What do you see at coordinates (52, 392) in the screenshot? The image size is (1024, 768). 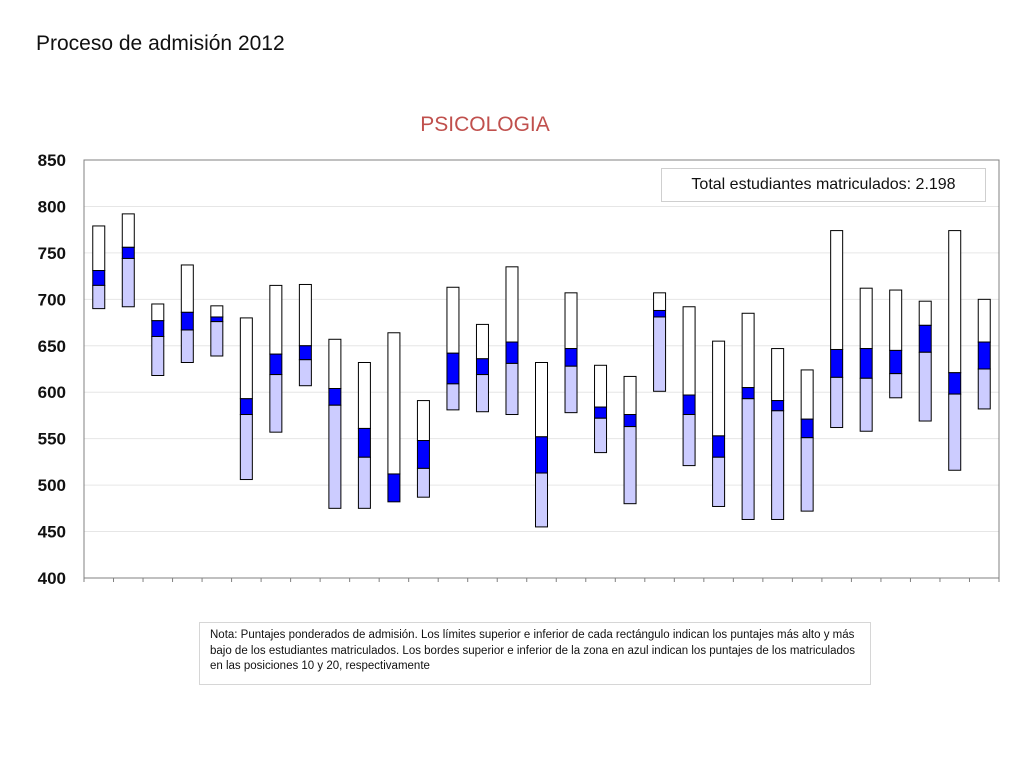 I see `y-tick-label: 600` at bounding box center [52, 392].